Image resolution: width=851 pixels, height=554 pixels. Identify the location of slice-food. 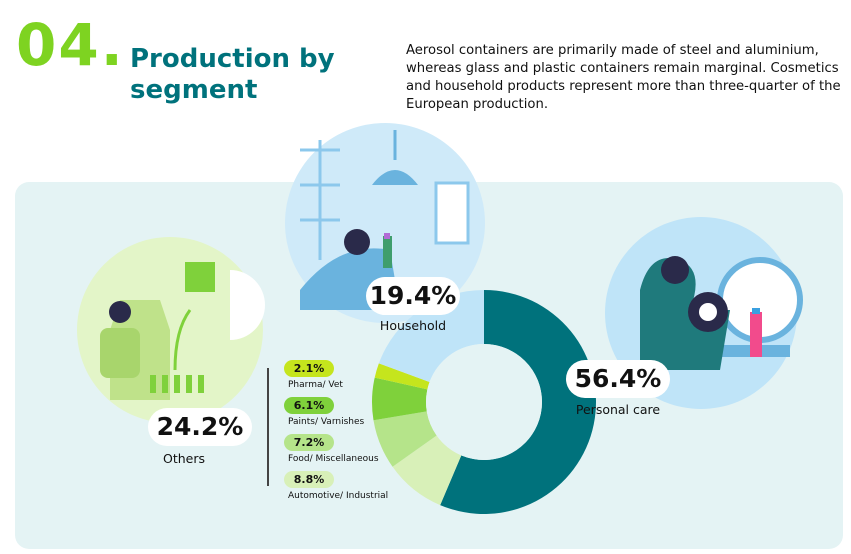
(405, 439).